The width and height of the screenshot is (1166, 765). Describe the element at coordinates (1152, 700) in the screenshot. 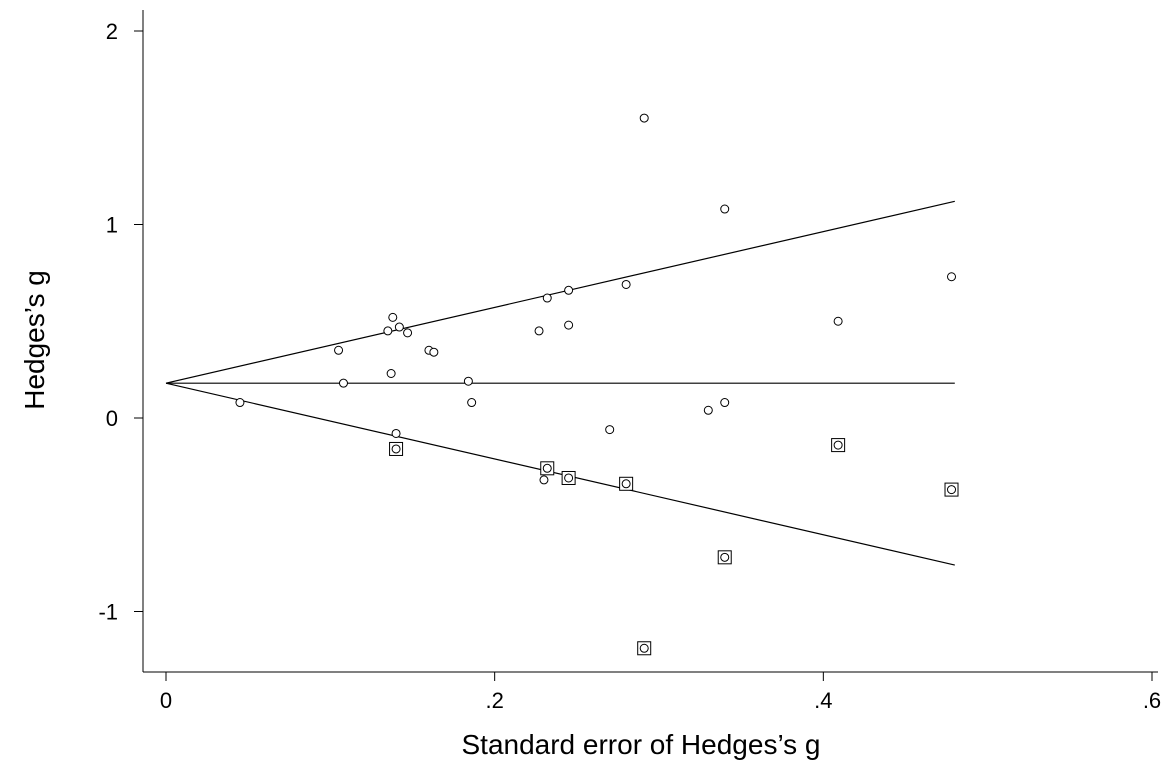

I see `x-tick-label: .6` at that location.